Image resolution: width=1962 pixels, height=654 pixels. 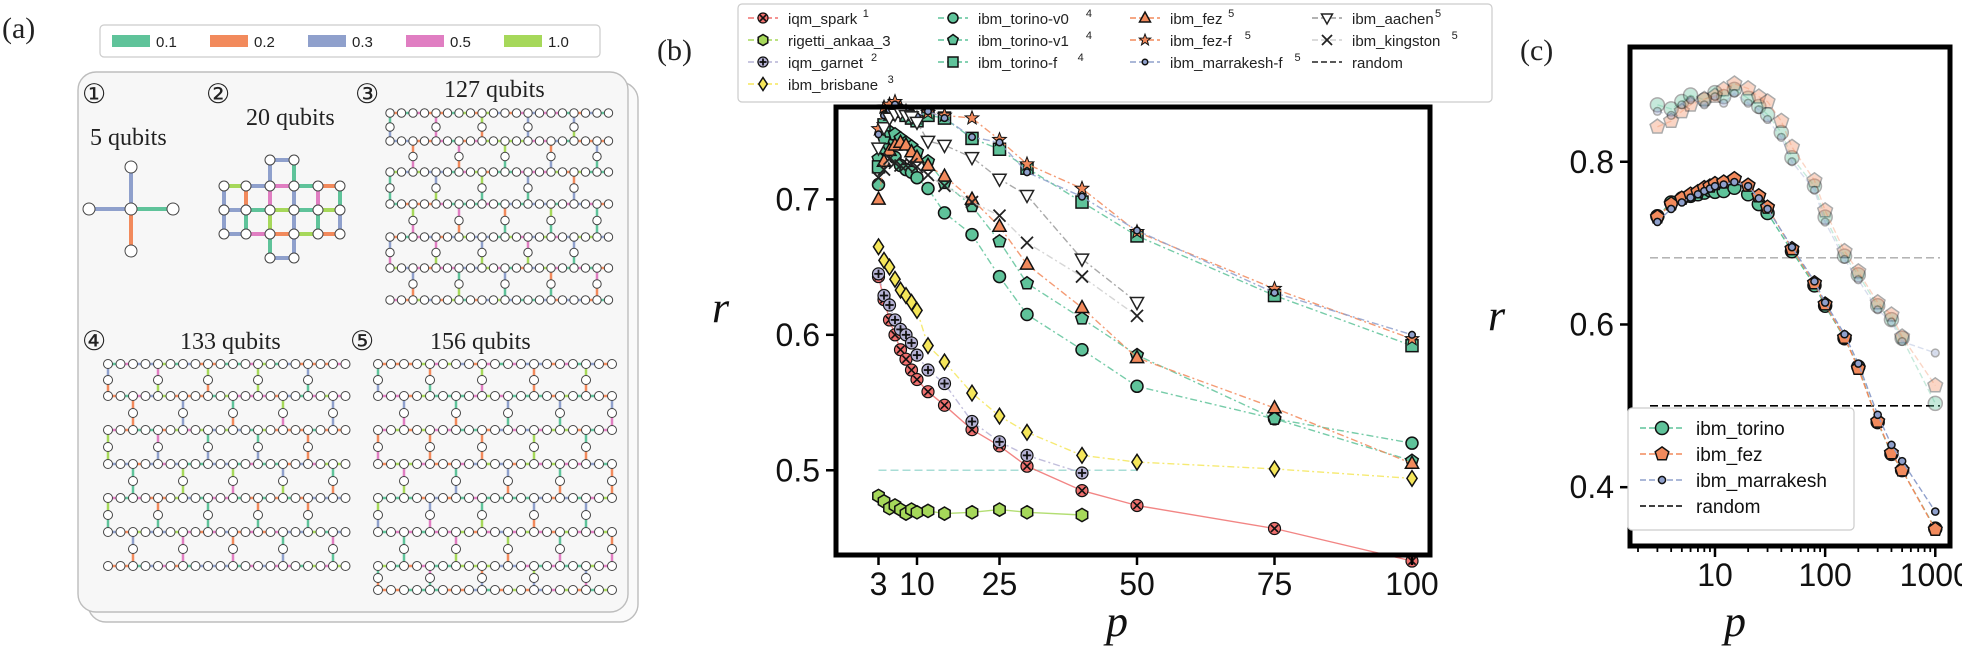 What do you see at coordinates (980, 373) in the screenshot?
I see `series-iqm_garnet` at bounding box center [980, 373].